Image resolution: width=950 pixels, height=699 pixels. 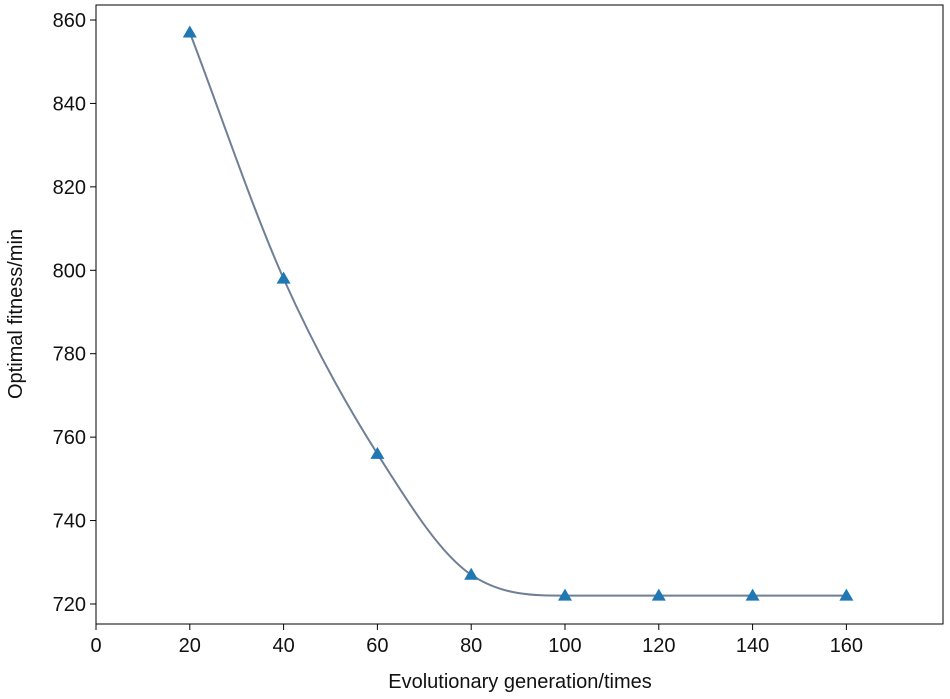 I want to click on x-axis-label: Evolutionary generation/times, so click(x=519, y=682).